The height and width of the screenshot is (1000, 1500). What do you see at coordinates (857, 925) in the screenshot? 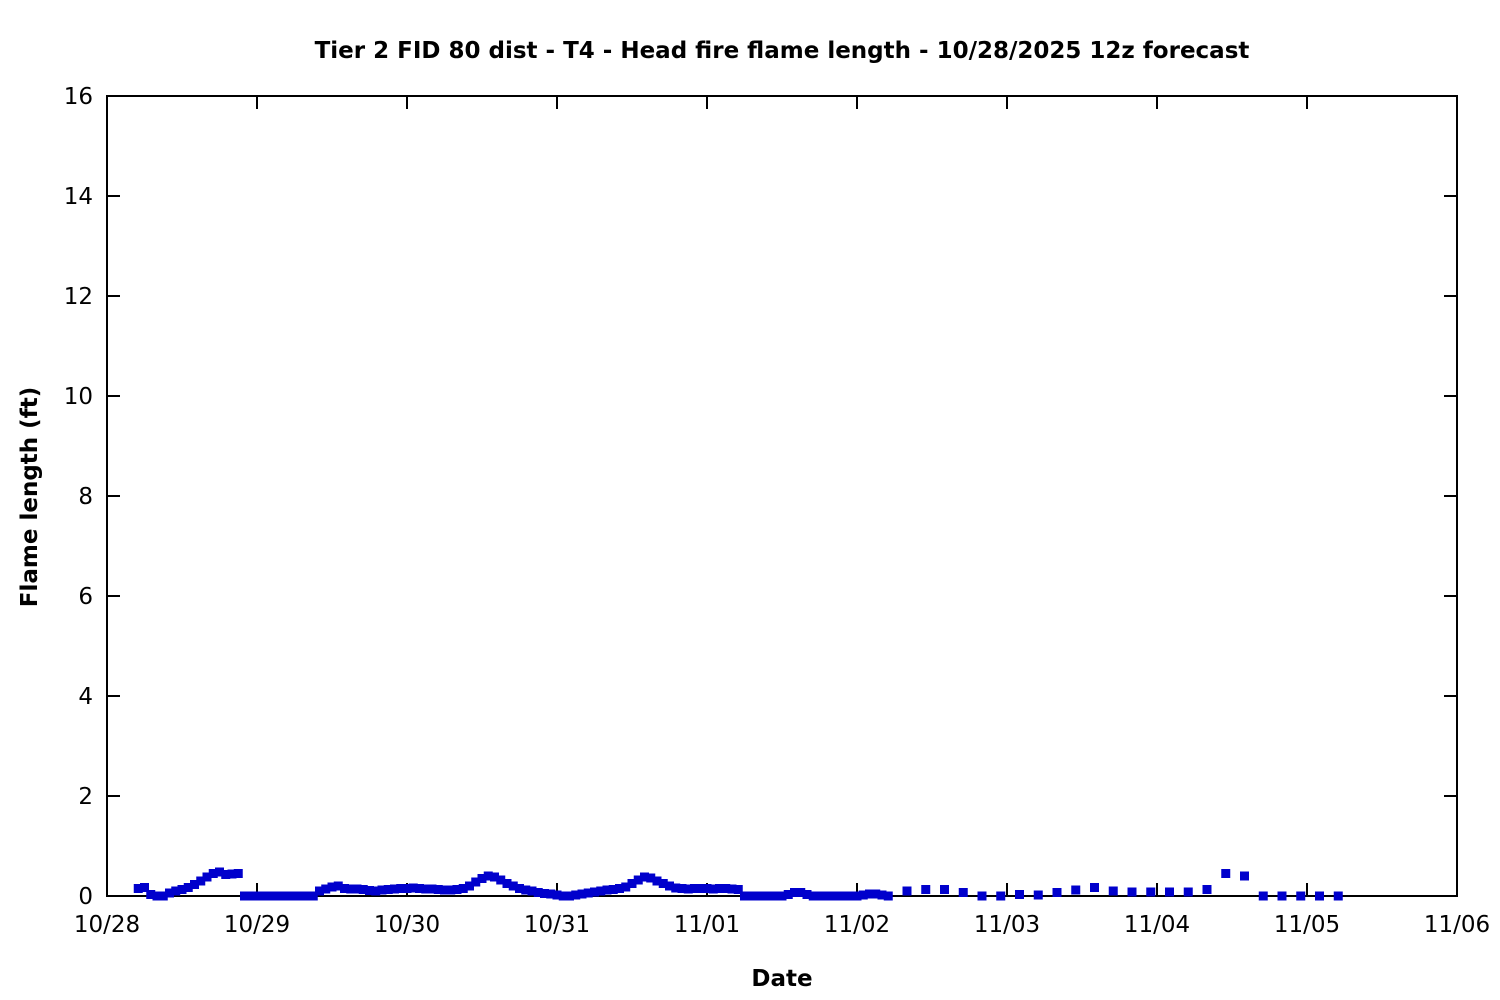
I see `x-tick-label: 11/02` at bounding box center [857, 925].